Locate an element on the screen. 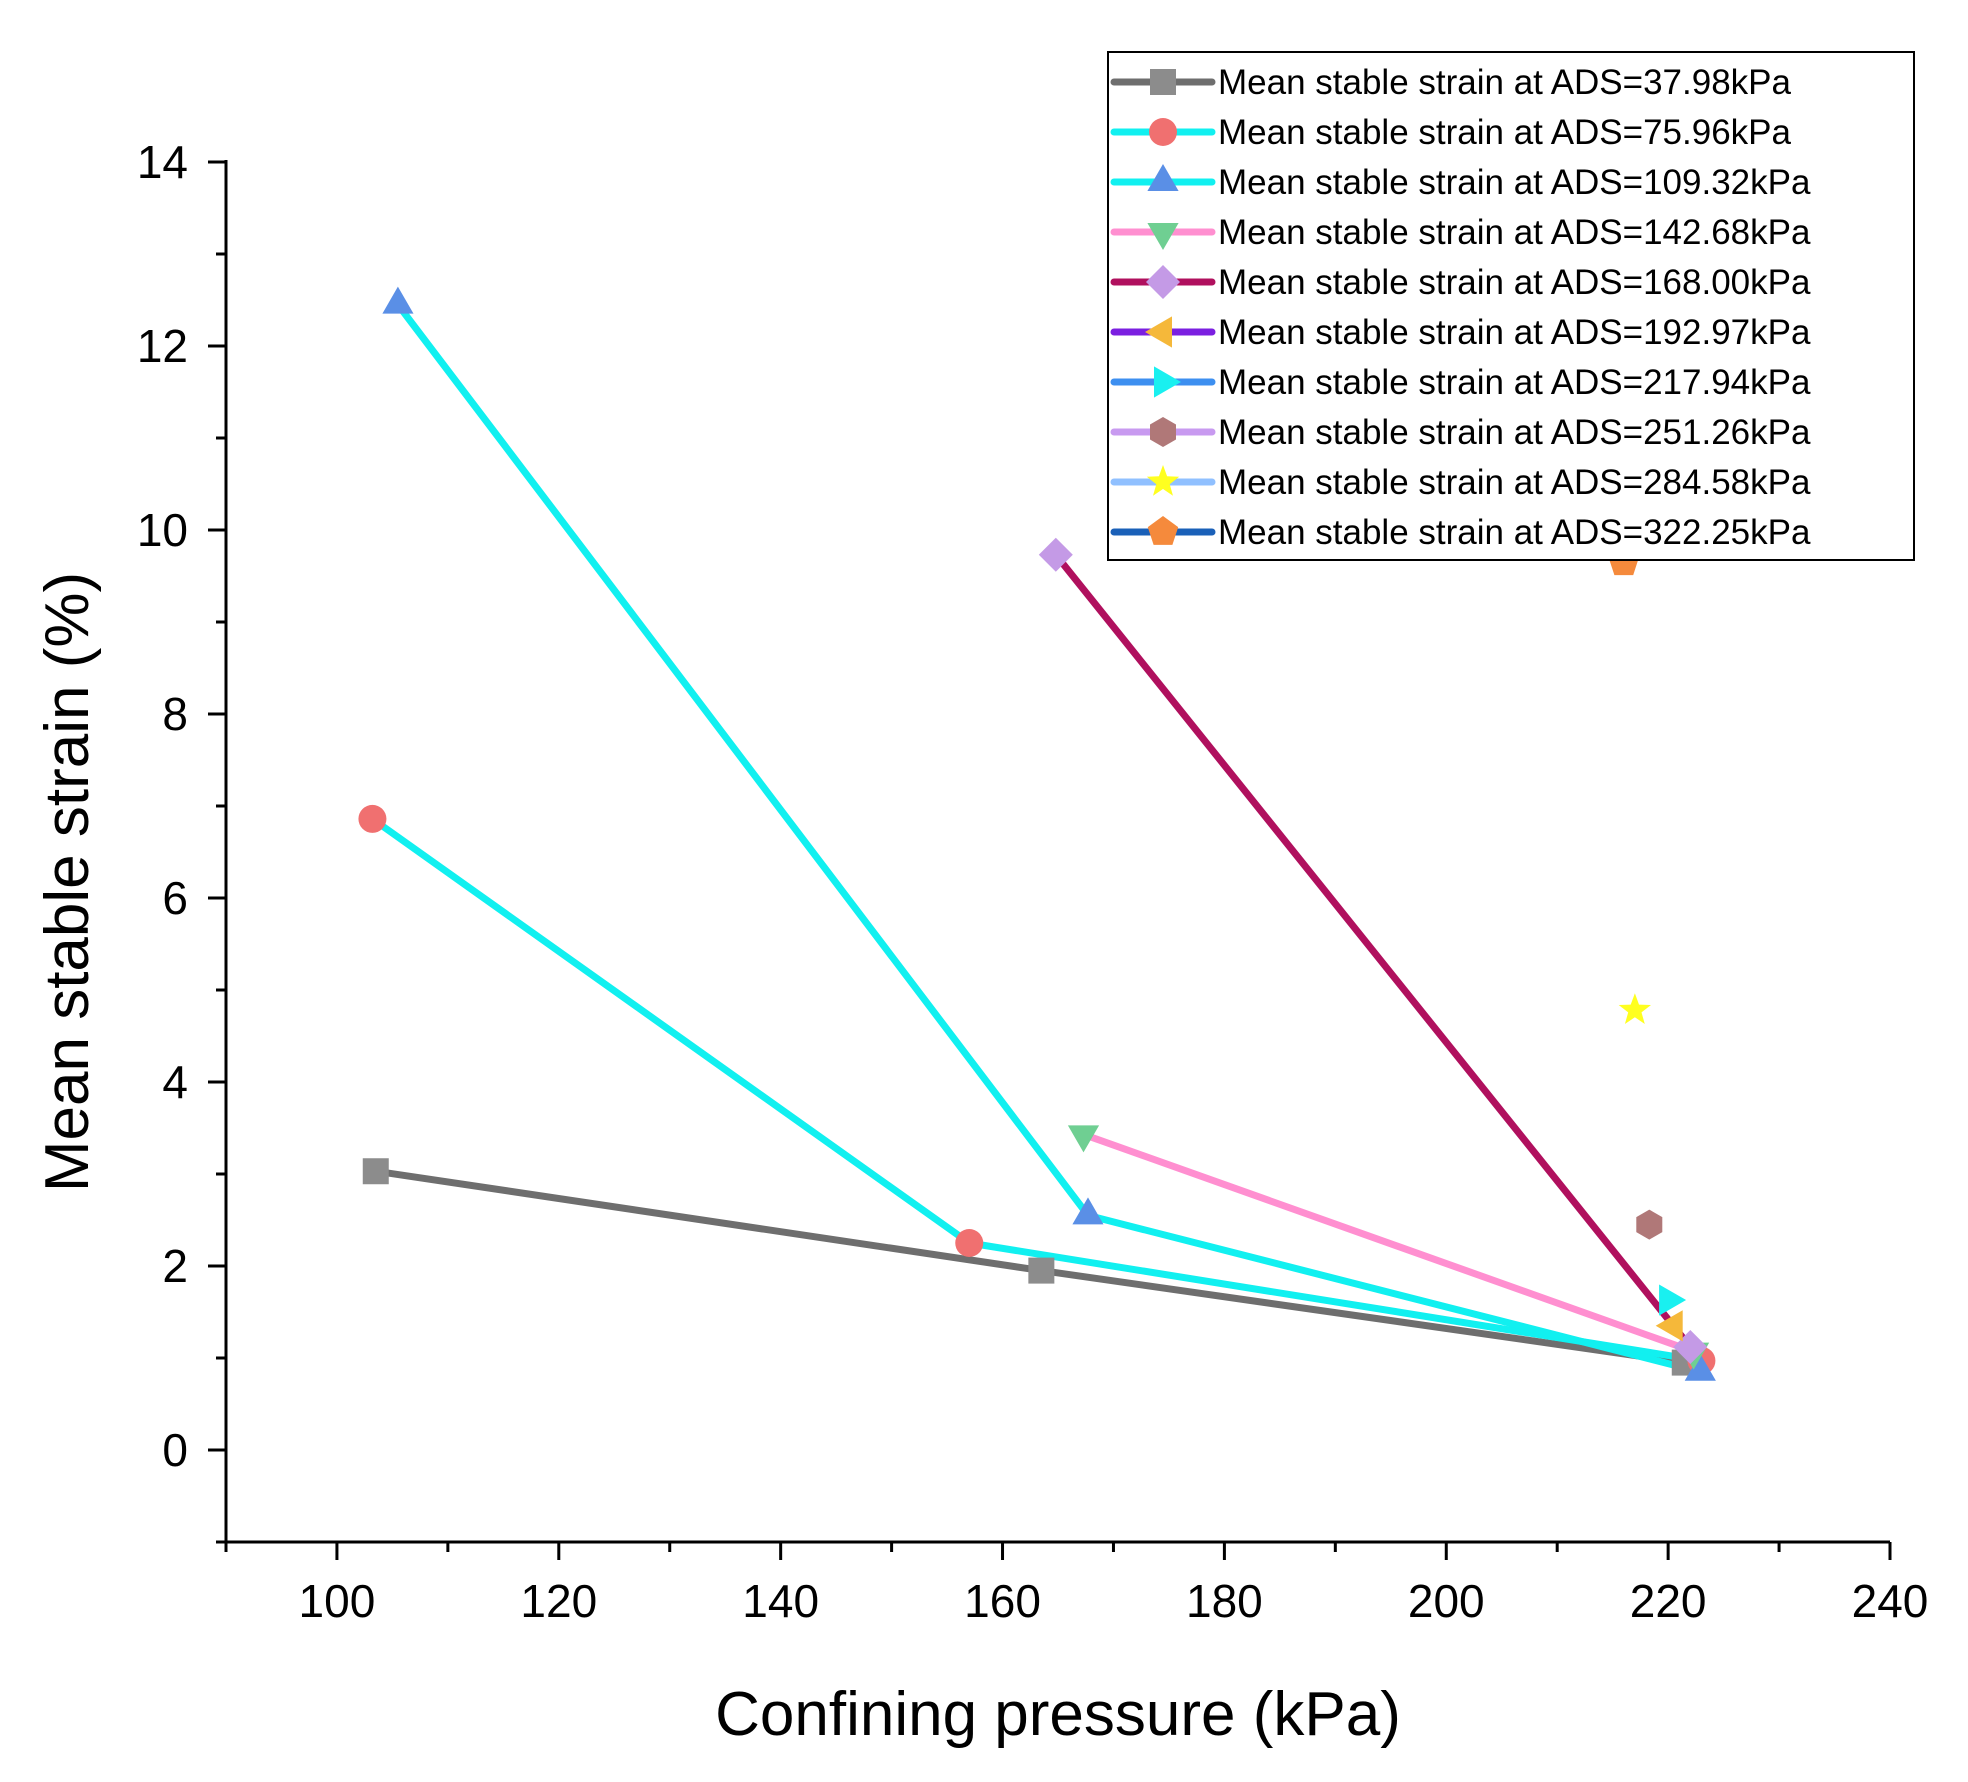 This screenshot has width=1968, height=1782. y-tick-label: 6 is located at coordinates (175, 898).